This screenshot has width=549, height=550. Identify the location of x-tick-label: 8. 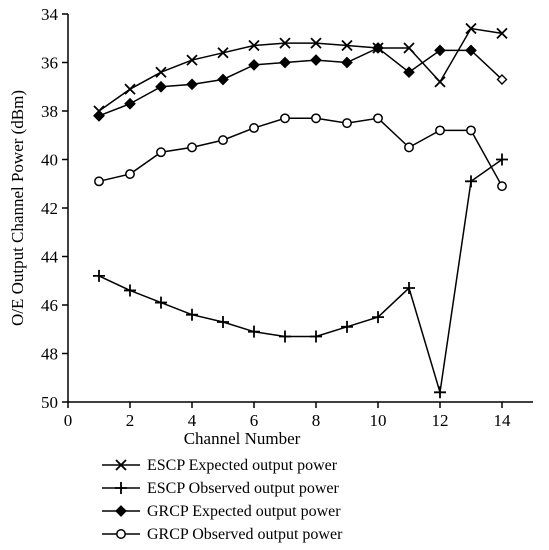
(316, 420).